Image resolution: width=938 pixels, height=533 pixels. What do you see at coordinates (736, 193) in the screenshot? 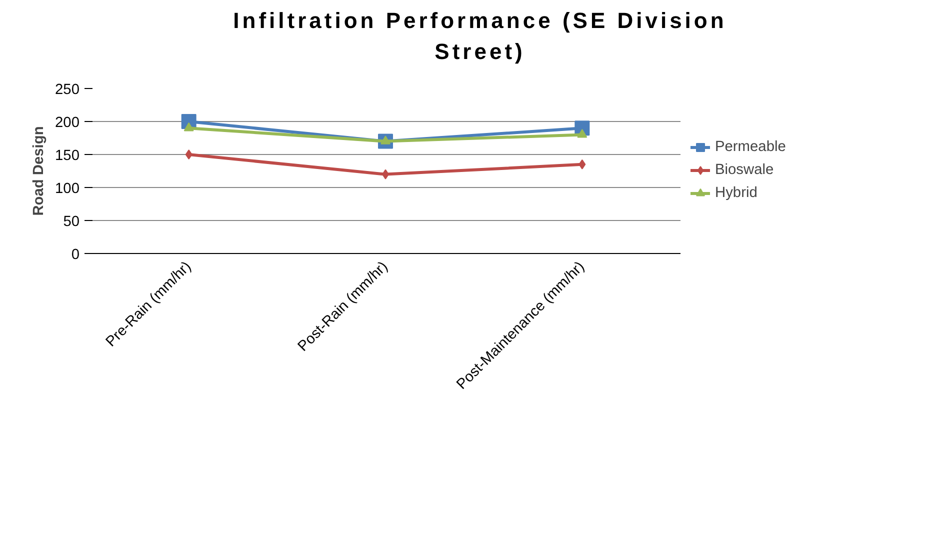
I see `legend-label: Hybrid` at bounding box center [736, 193].